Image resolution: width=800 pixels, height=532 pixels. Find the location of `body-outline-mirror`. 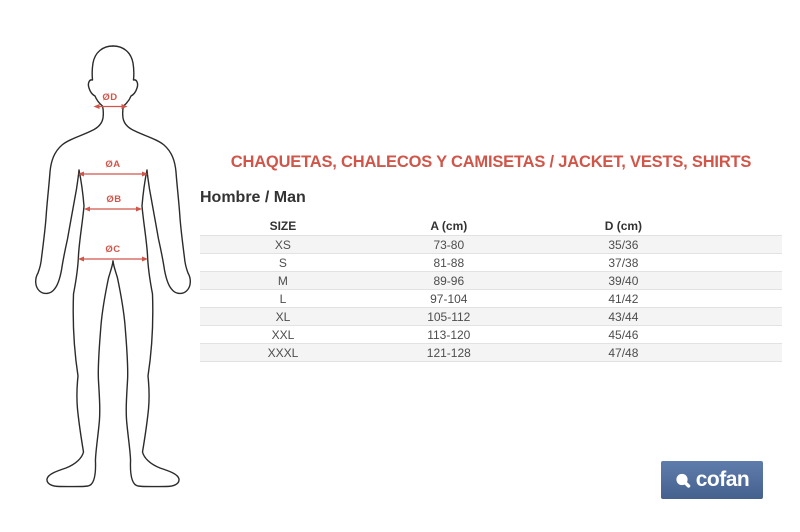

body-outline-mirror is located at coordinates (151, 266).